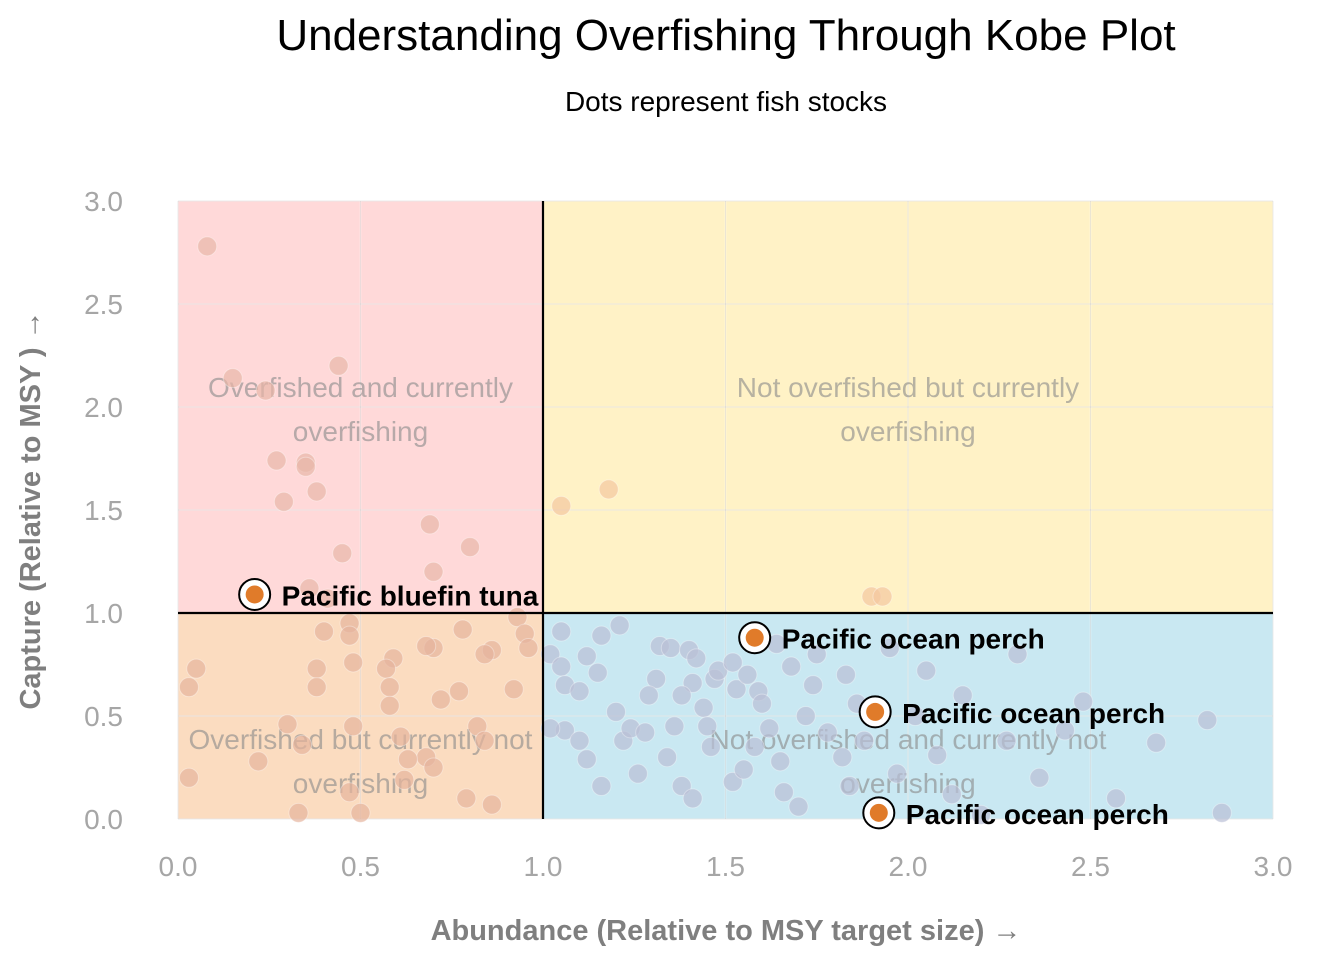 The width and height of the screenshot is (1344, 960). What do you see at coordinates (908, 409) in the screenshot?
I see `quadrant-label-2: Not overfished but currently overfishing` at bounding box center [908, 409].